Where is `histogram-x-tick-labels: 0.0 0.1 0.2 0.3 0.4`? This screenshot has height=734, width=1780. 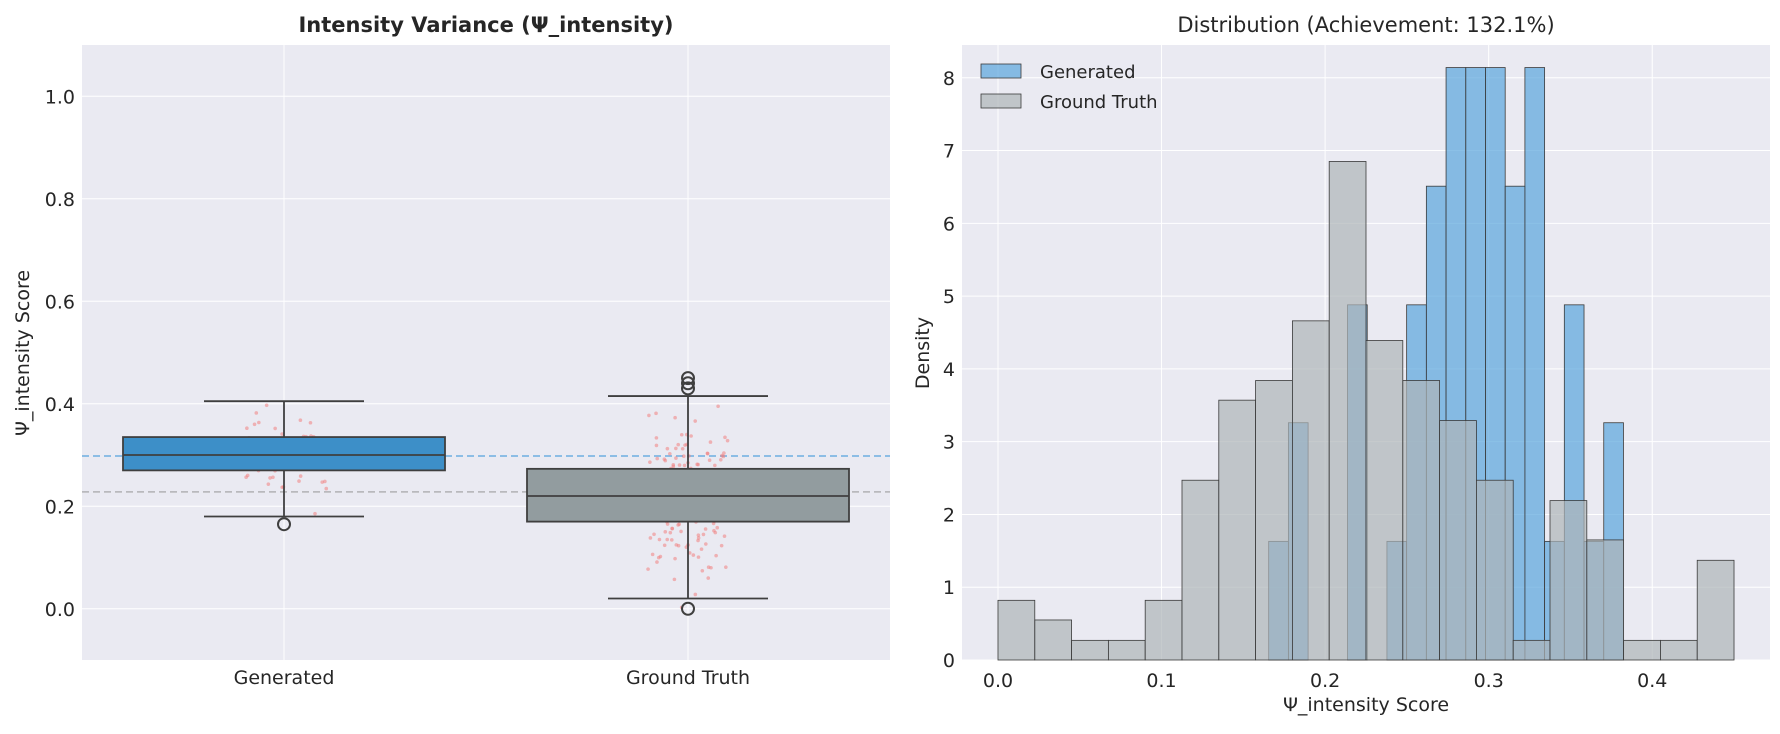
histogram-x-tick-labels: 0.0 0.1 0.2 0.3 0.4 is located at coordinates (1325, 681).